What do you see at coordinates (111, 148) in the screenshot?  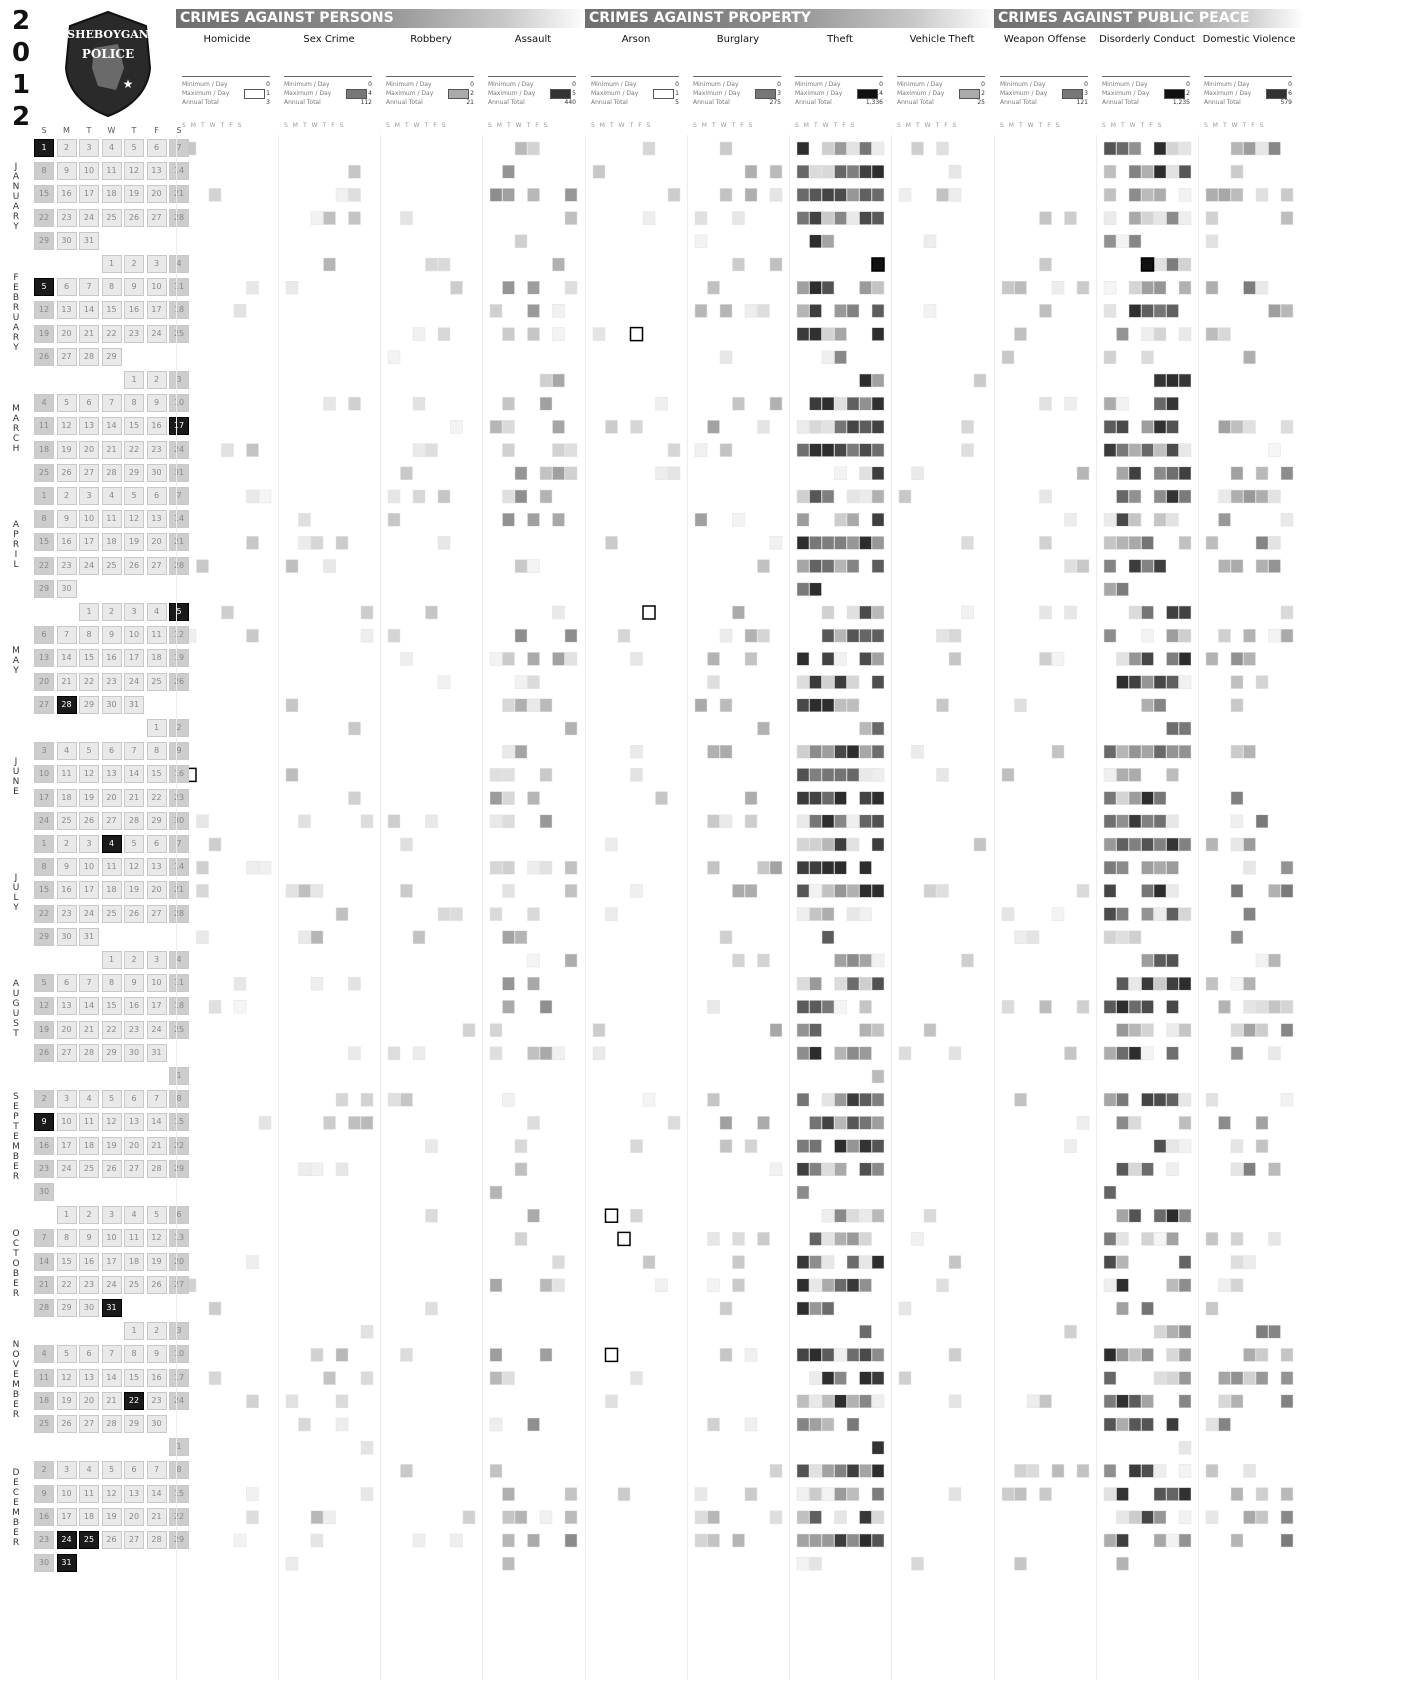 I see `calendar-day: 4` at bounding box center [111, 148].